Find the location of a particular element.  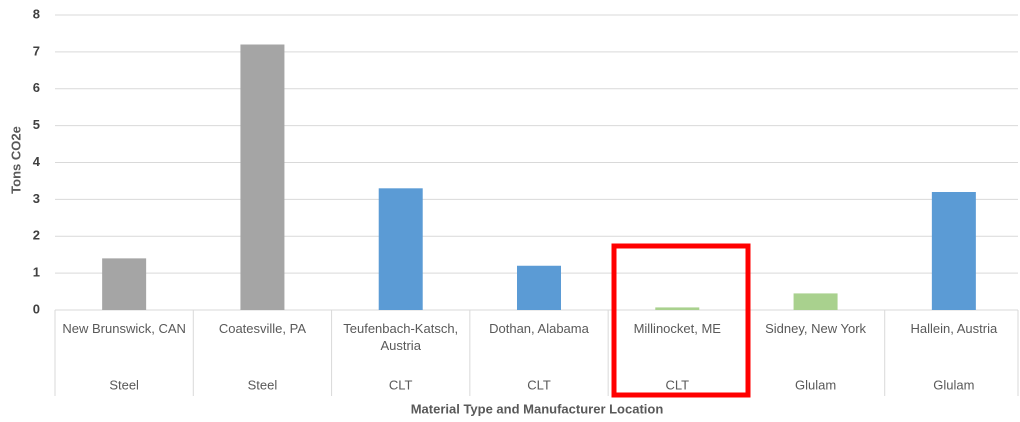

x-tick-label-box: Hallein, Austria is located at coordinates (954, 328).